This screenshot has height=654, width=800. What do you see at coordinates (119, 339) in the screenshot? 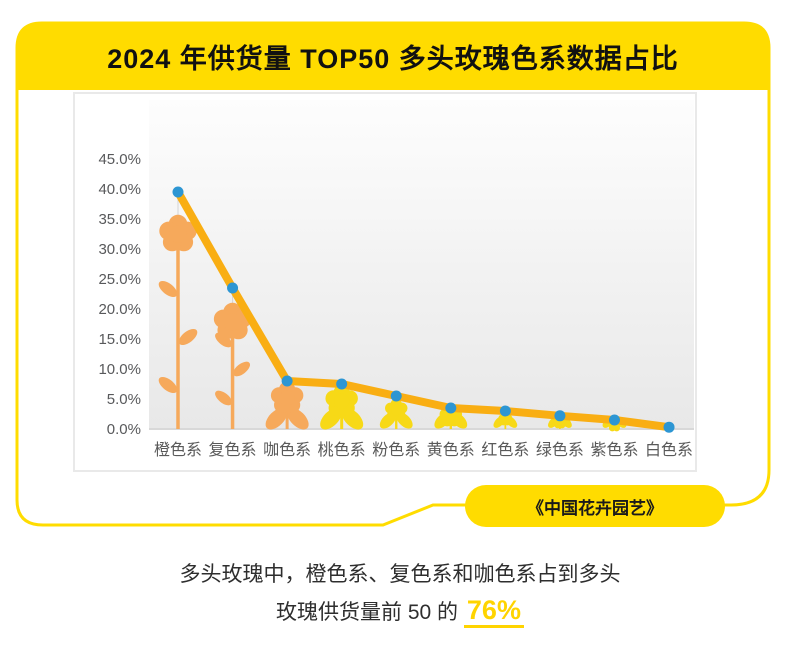
I see `y-axis-tick-label: 15.0%` at bounding box center [119, 339].